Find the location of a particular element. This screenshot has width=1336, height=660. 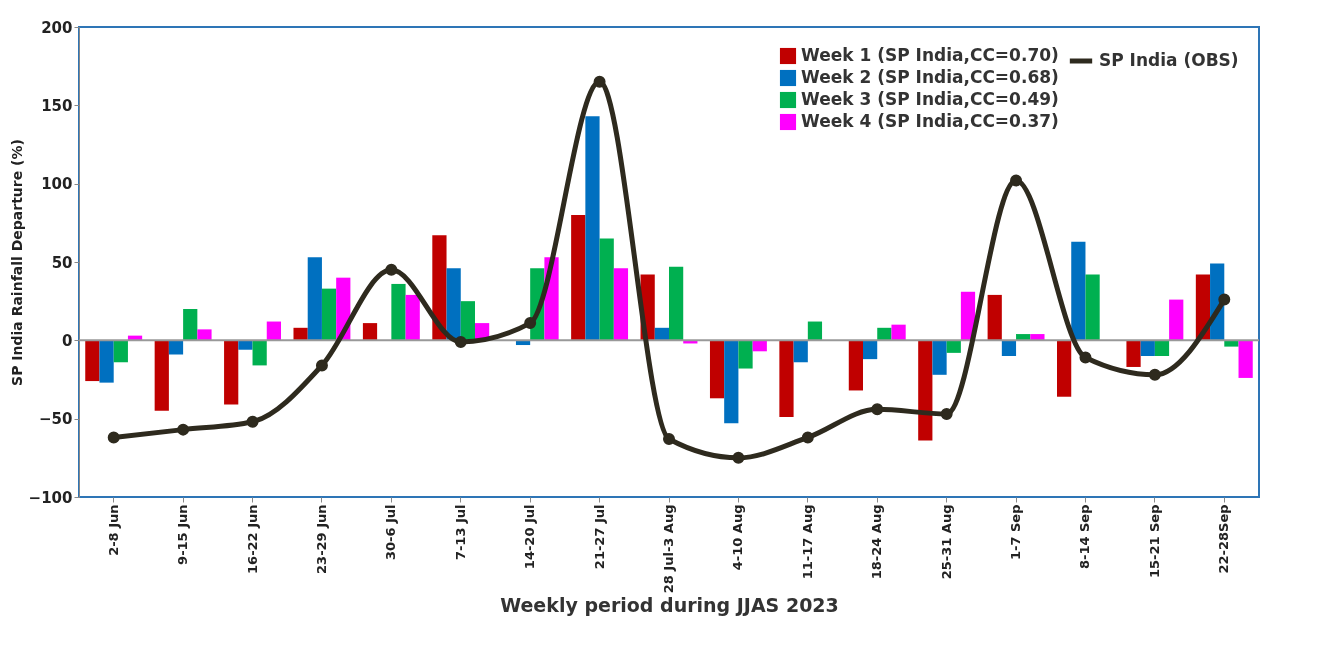

x-tick-label: 8-14 Sep is located at coordinates (1085, 537).